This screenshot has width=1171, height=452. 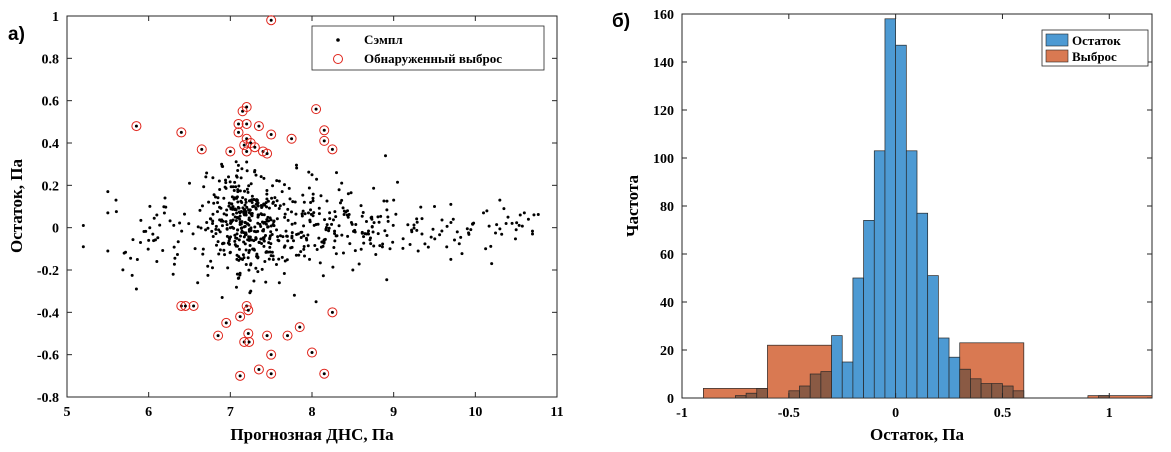 What do you see at coordinates (663, 63) in the screenshot?
I see `histogram-y-tick-label: 140` at bounding box center [663, 63].